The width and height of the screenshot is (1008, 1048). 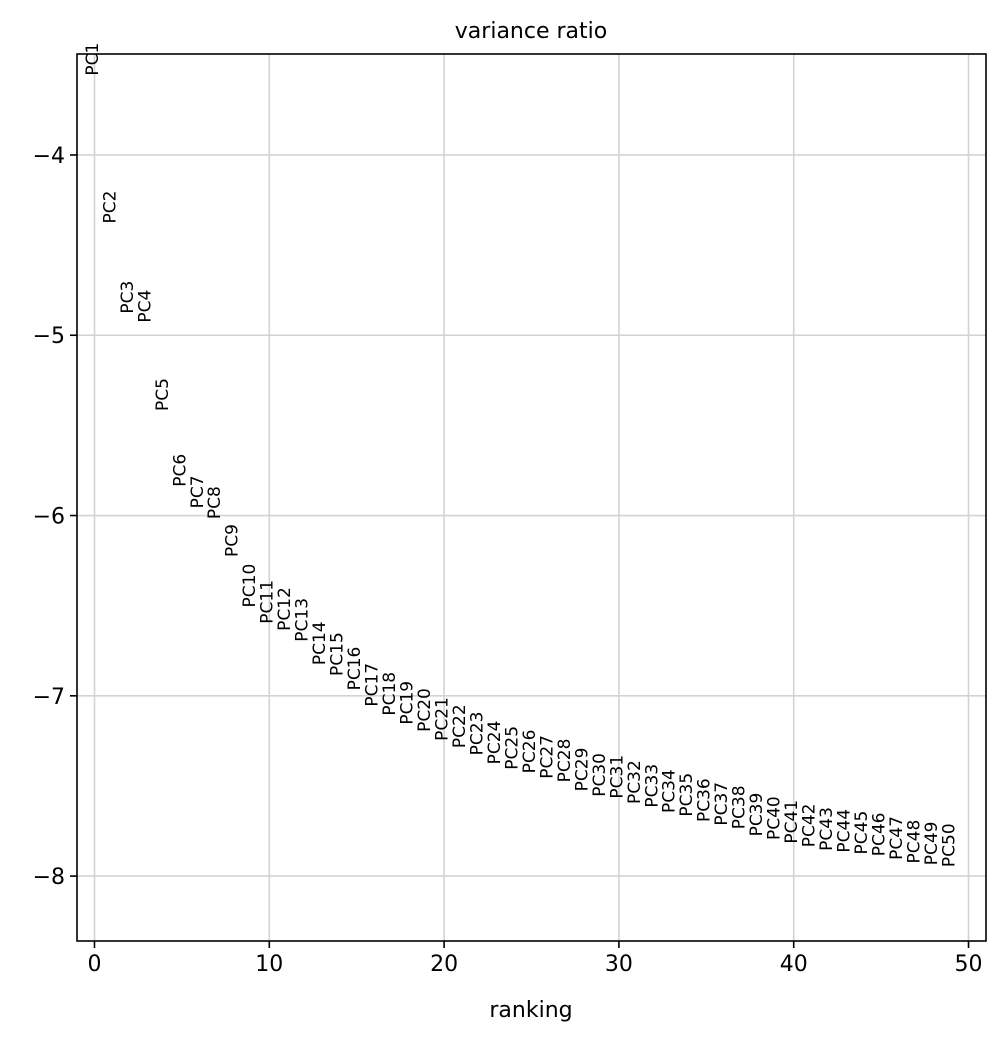 What do you see at coordinates (635, 782) in the screenshot?
I see `pc-label-pc32: PC32` at bounding box center [635, 782].